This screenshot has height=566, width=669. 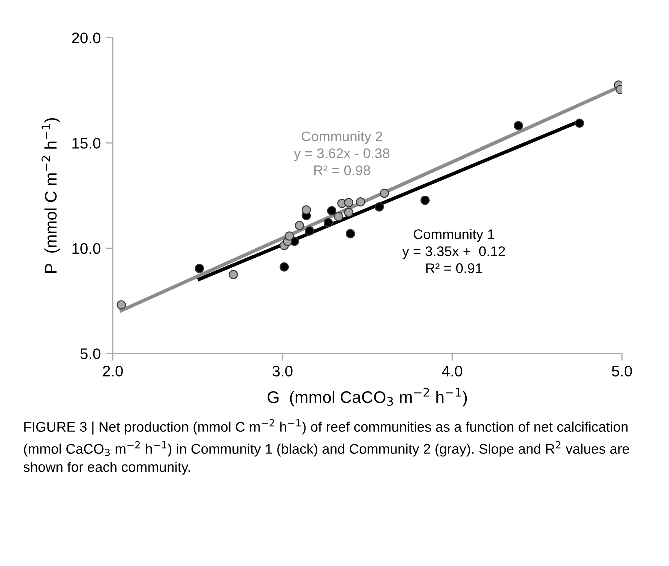 What do you see at coordinates (86, 248) in the screenshot?
I see `y-tick-label: 10.0` at bounding box center [86, 248].